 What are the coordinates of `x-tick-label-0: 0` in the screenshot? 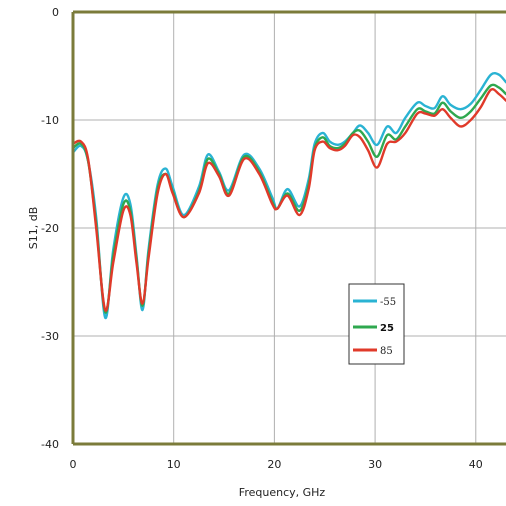 It's located at (73, 464).